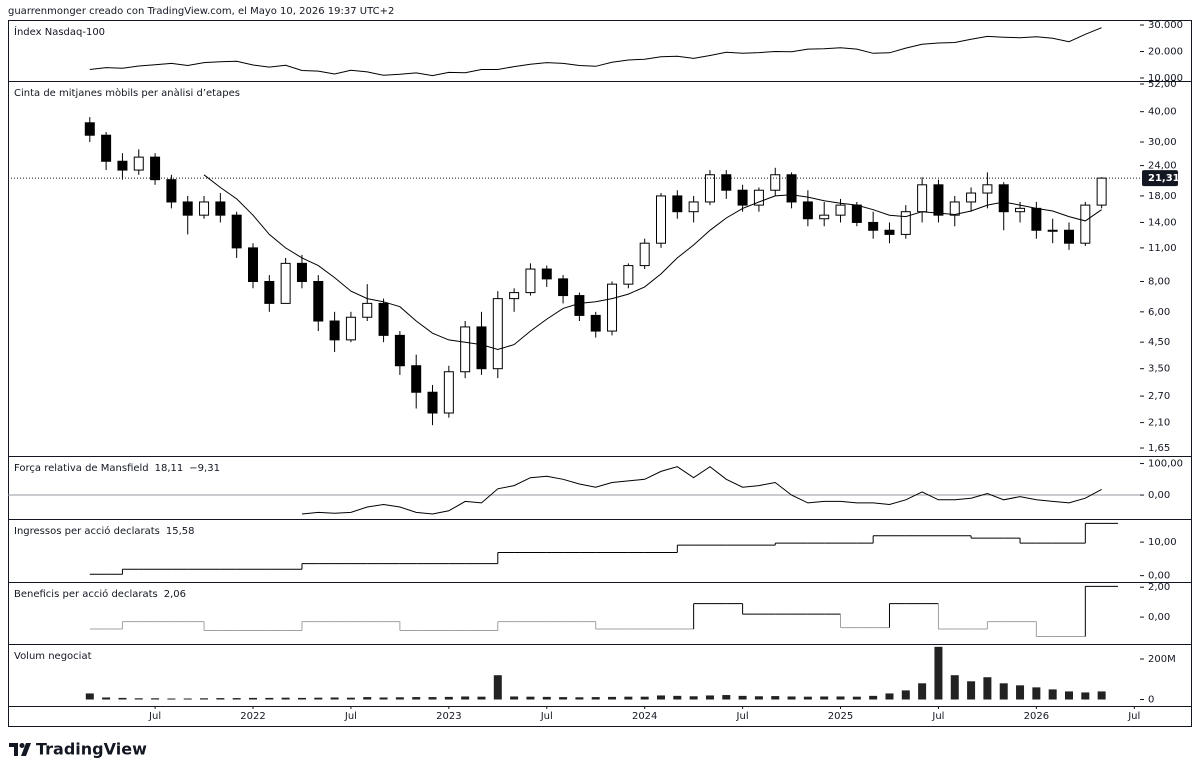  I want to click on logo: TradingView, so click(78, 749).